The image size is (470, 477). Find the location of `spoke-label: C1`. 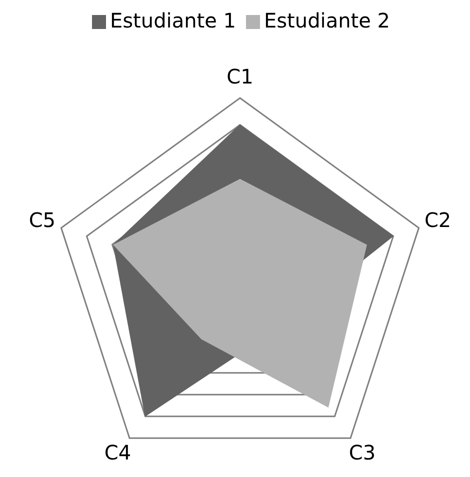

spoke-label: C1 is located at coordinates (240, 76).